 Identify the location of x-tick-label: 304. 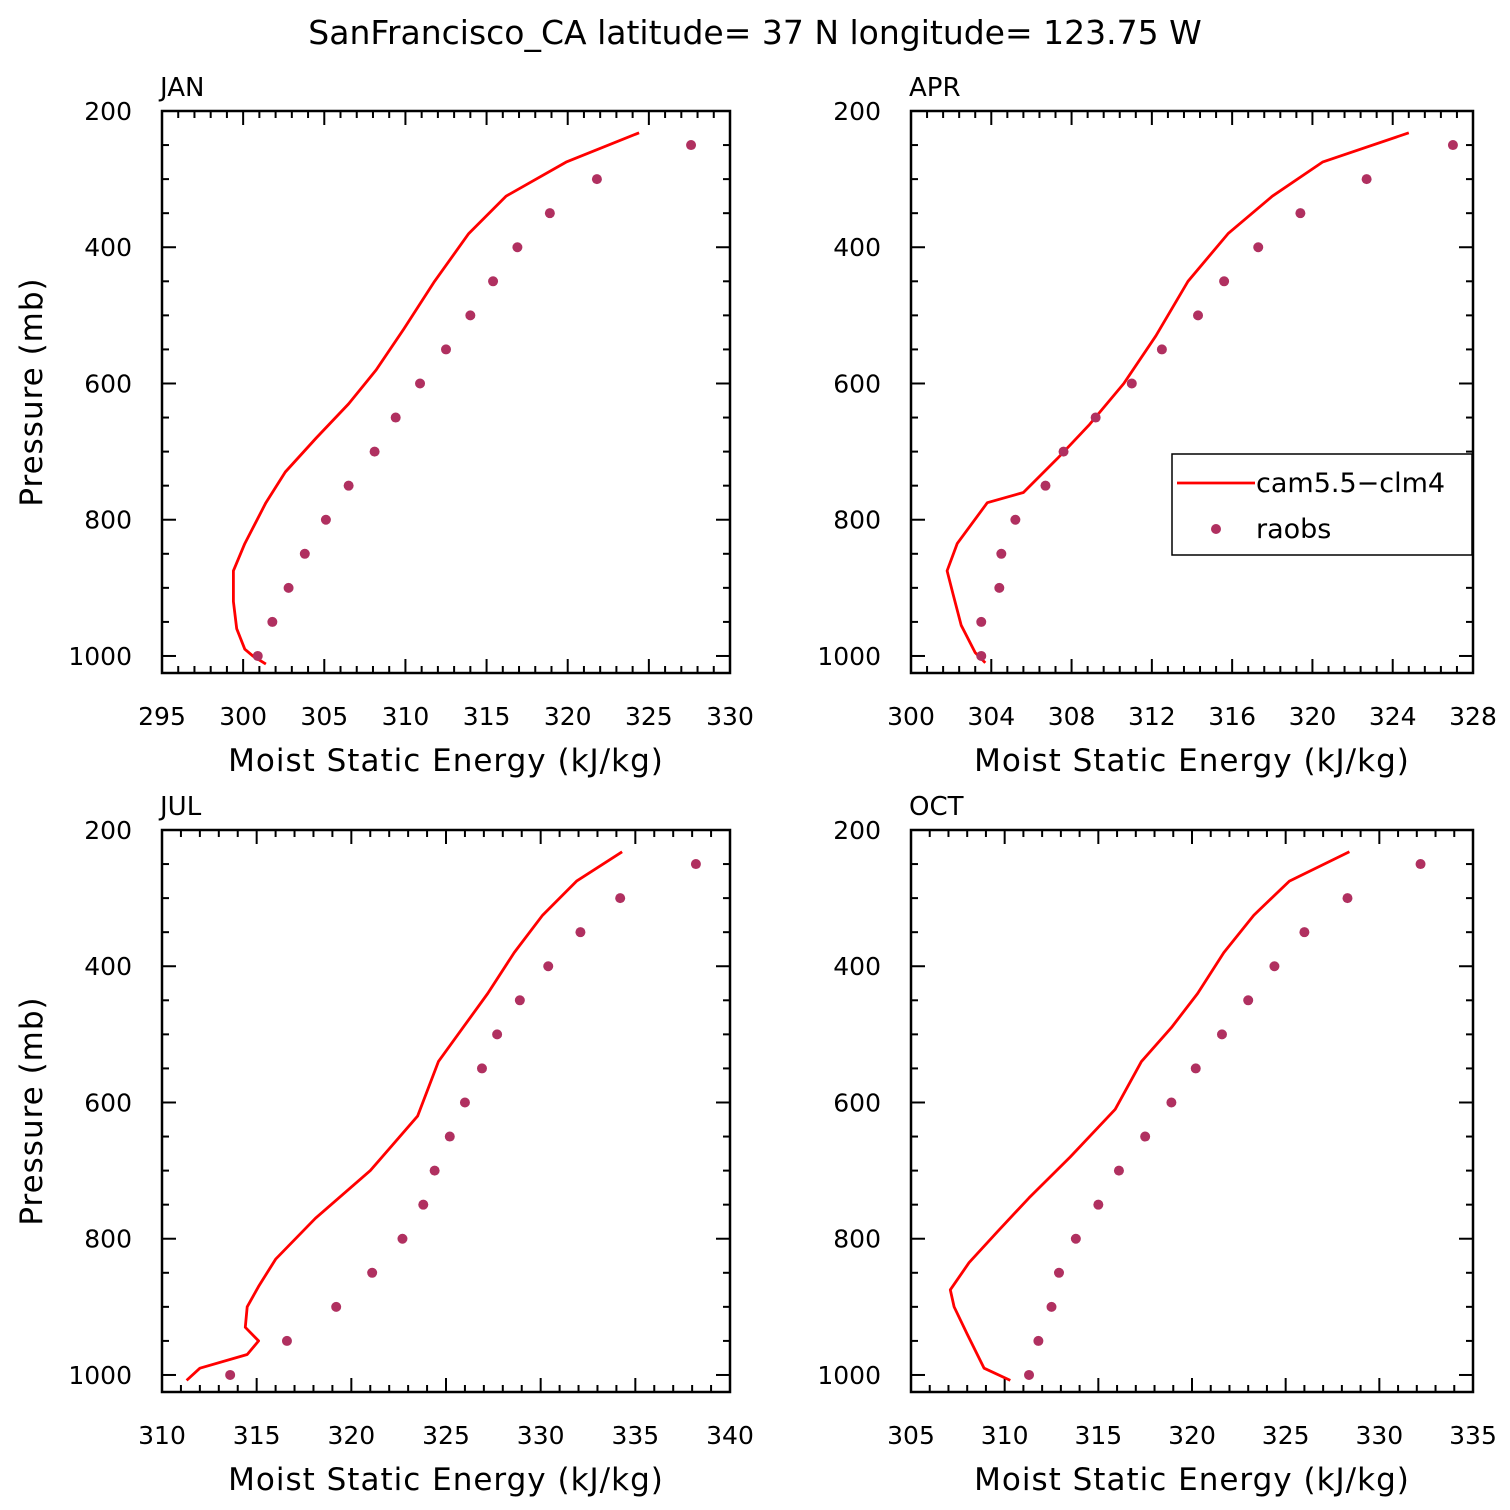
(991, 716).